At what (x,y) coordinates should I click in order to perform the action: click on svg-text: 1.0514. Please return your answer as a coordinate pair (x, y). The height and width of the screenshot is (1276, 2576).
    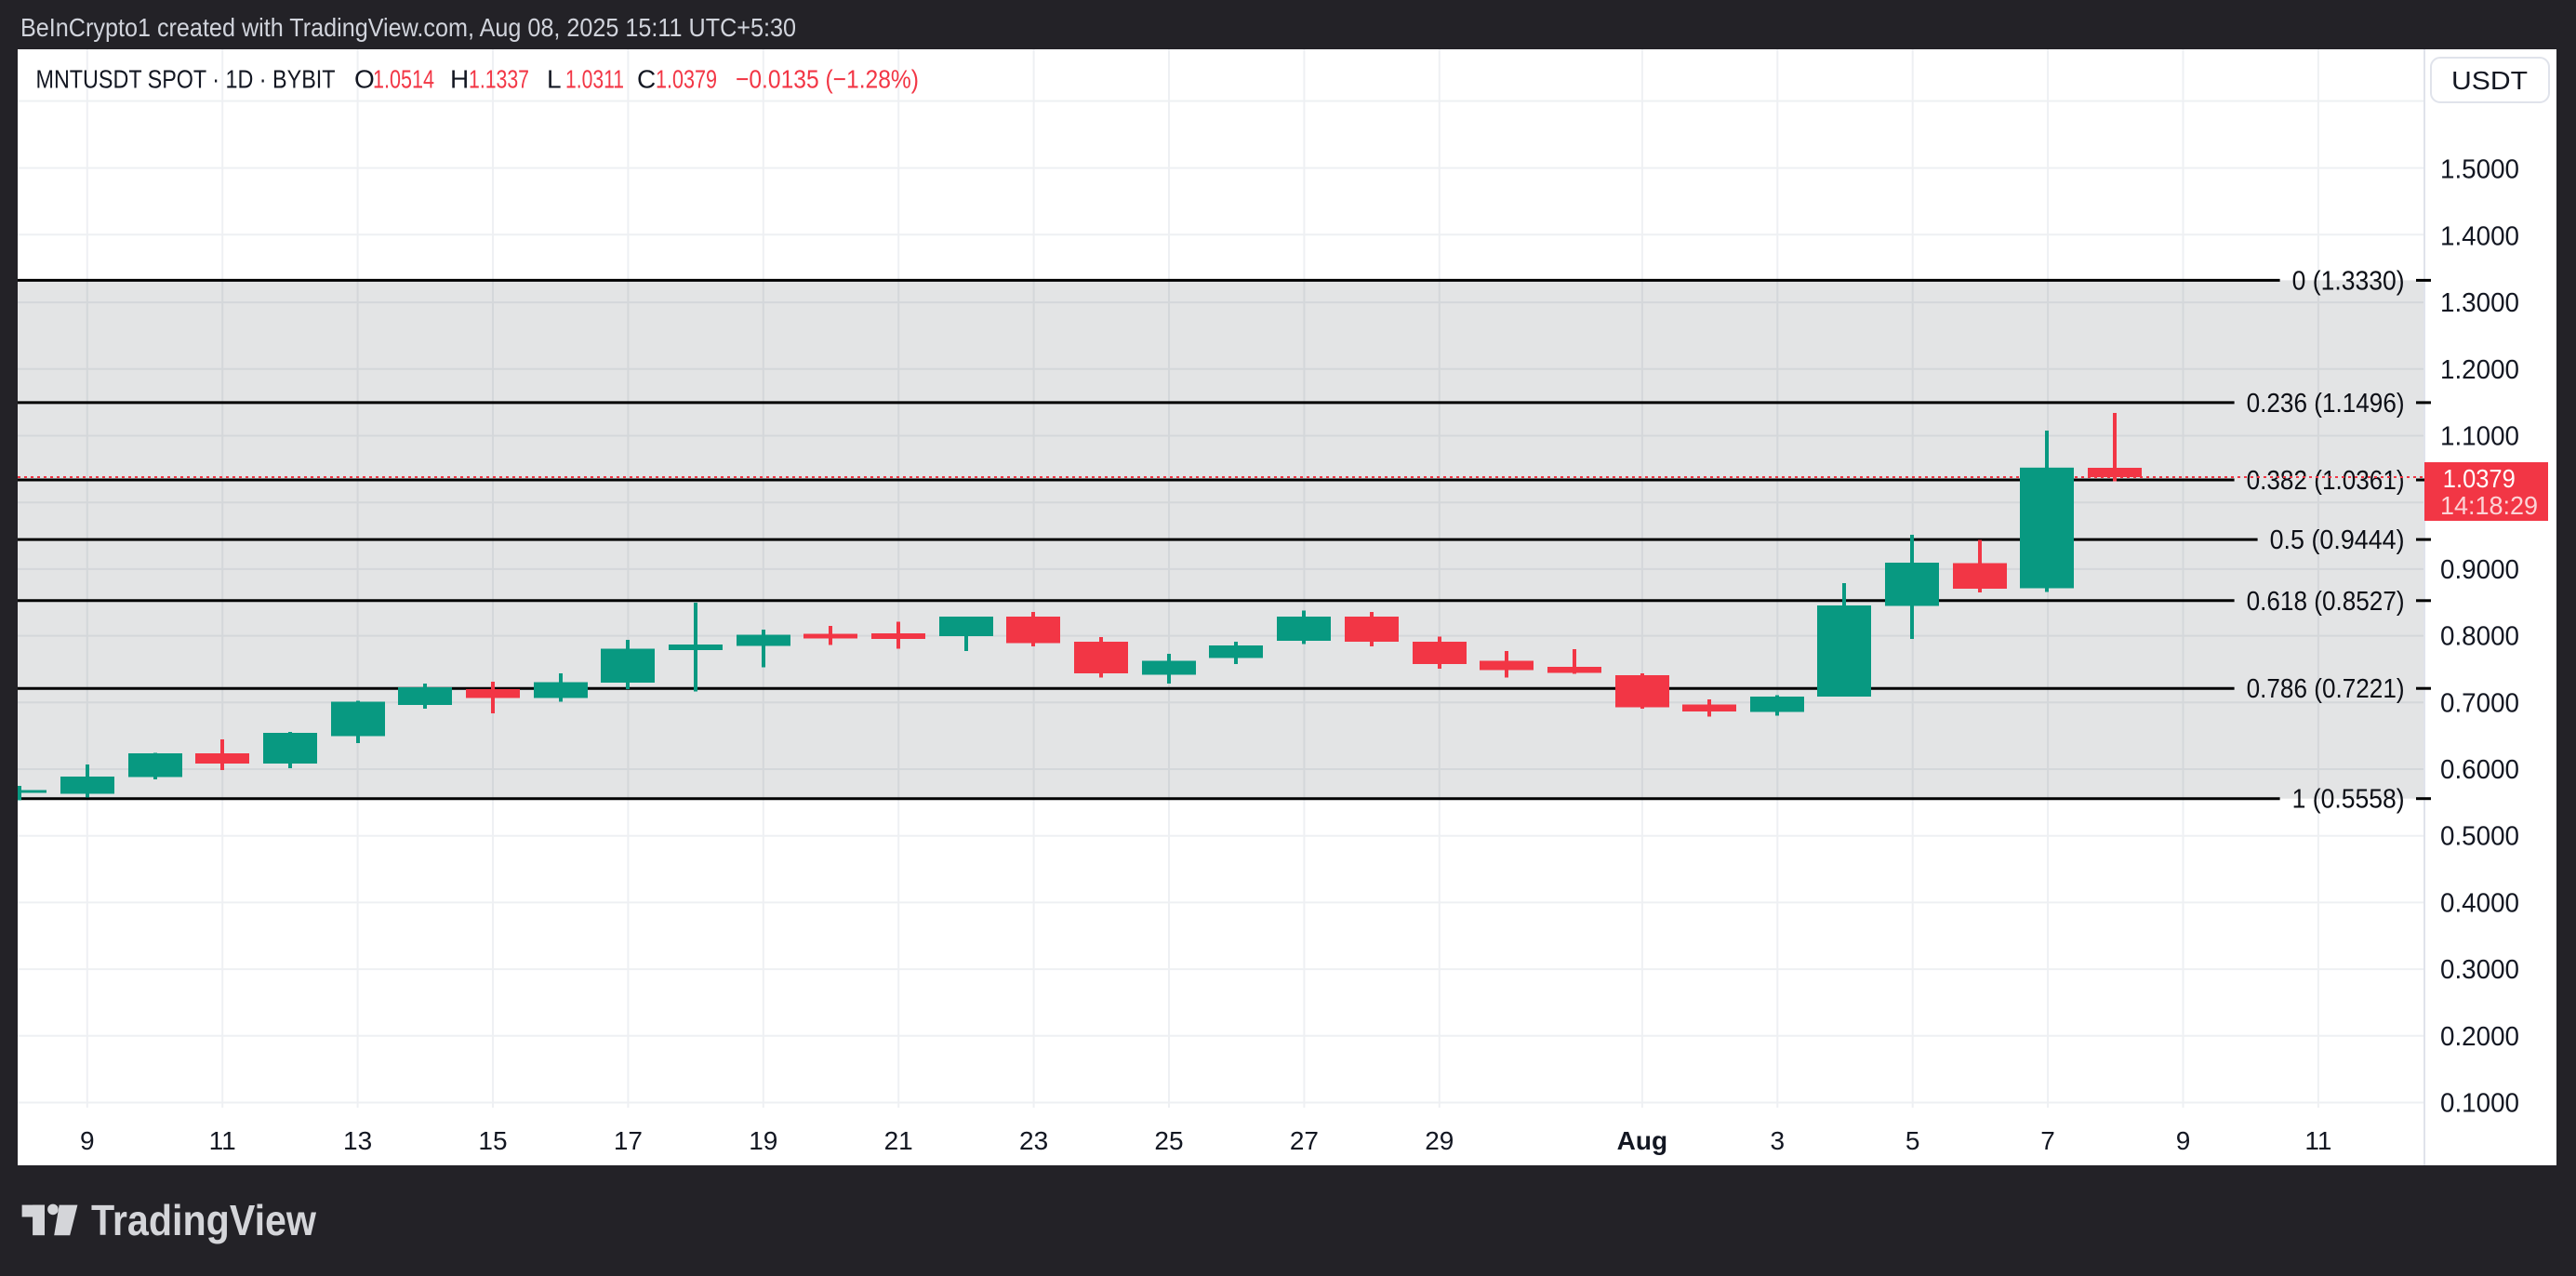
    Looking at the image, I should click on (403, 79).